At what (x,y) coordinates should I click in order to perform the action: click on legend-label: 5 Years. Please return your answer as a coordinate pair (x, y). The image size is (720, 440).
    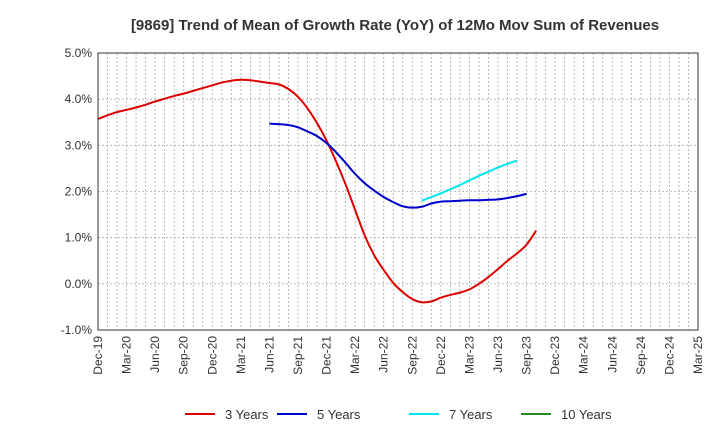
    Looking at the image, I should click on (339, 414).